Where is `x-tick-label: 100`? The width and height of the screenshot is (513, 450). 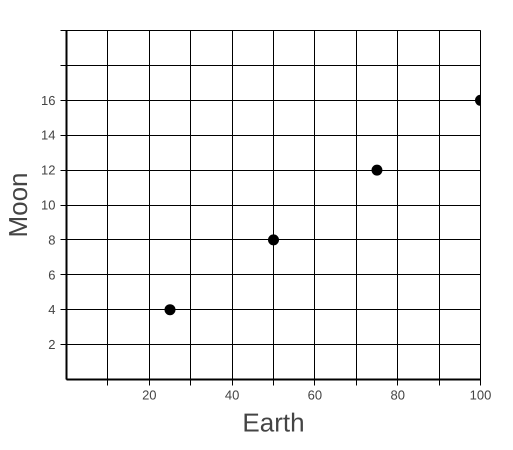 x-tick-label: 100 is located at coordinates (481, 395).